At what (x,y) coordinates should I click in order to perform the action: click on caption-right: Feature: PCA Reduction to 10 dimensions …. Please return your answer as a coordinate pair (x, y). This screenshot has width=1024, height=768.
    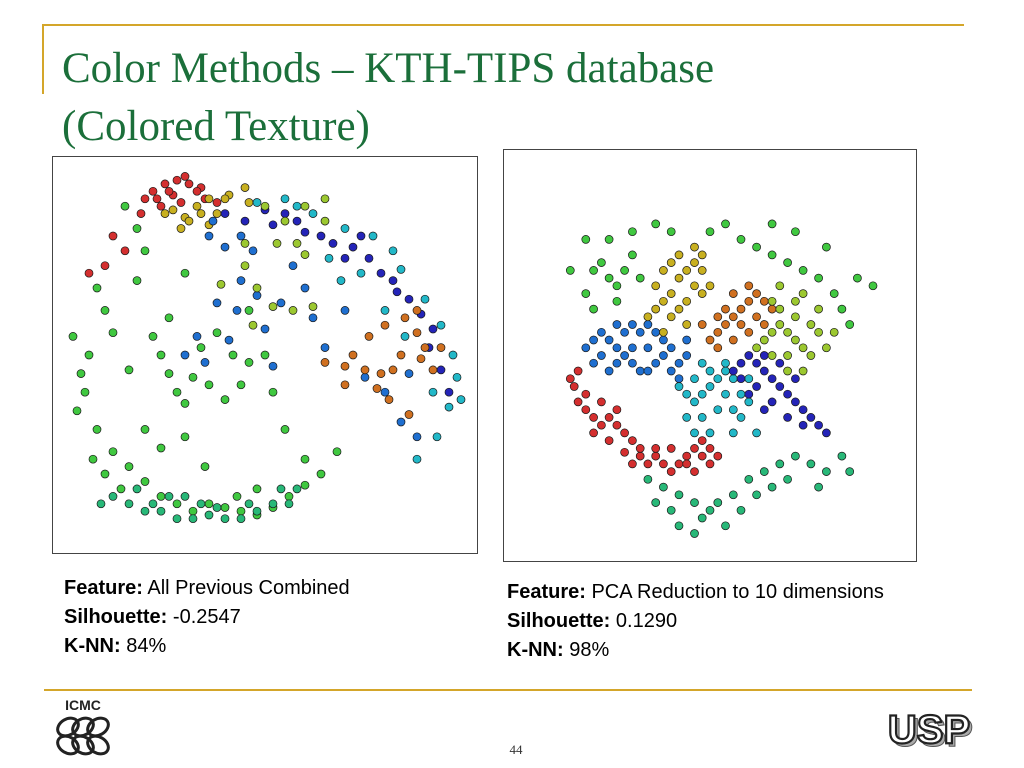
    Looking at the image, I should click on (695, 621).